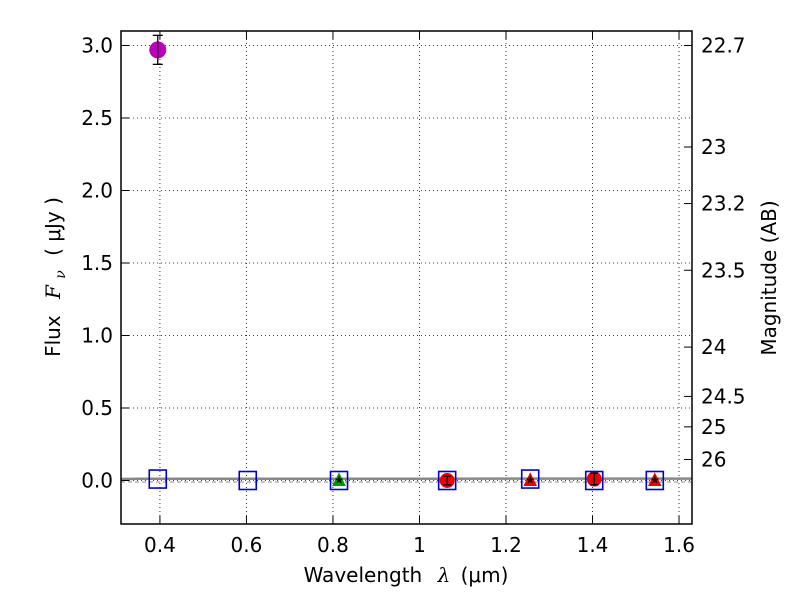 This screenshot has width=800, height=600. I want to click on y-axis-title: Flux F ν ( μJy ), so click(55, 277).